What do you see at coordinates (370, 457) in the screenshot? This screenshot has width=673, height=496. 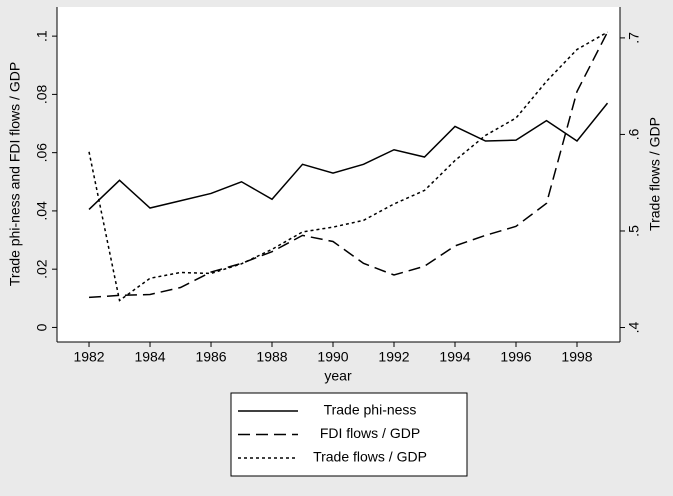 I see `legend-label: Trade flows / GDP` at bounding box center [370, 457].